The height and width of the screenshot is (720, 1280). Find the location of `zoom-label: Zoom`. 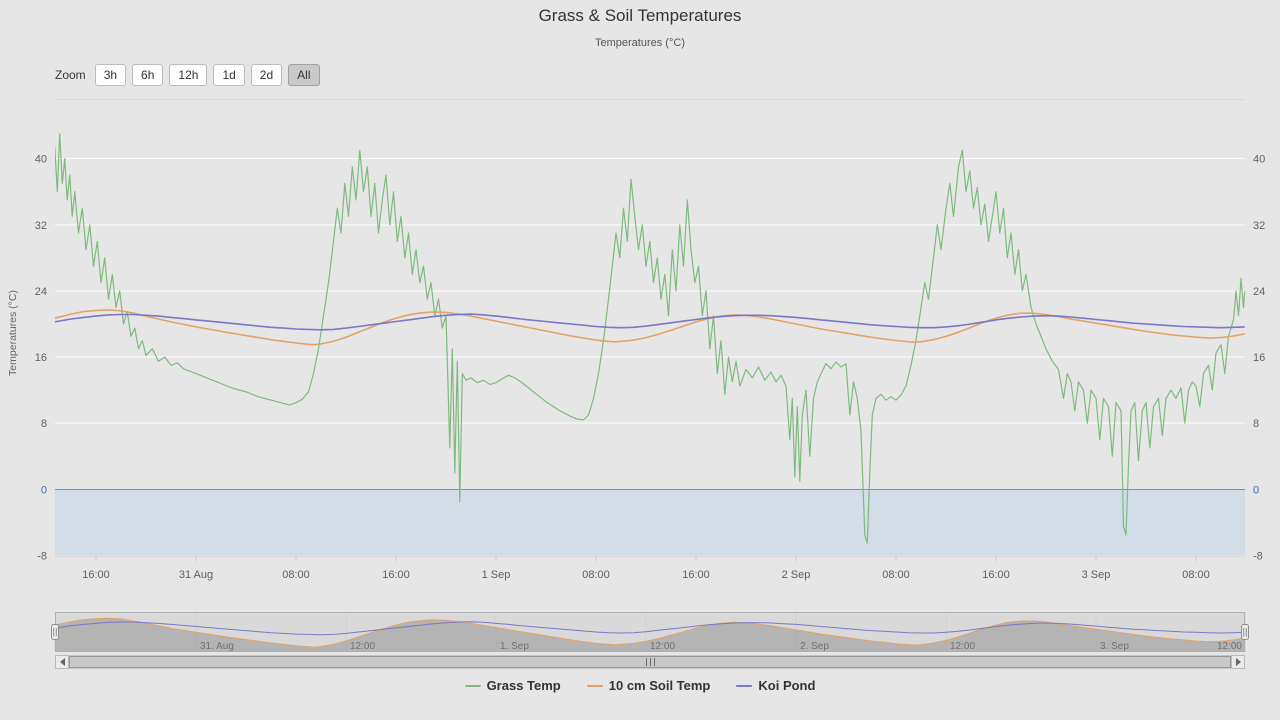

zoom-label: Zoom is located at coordinates (70, 75).